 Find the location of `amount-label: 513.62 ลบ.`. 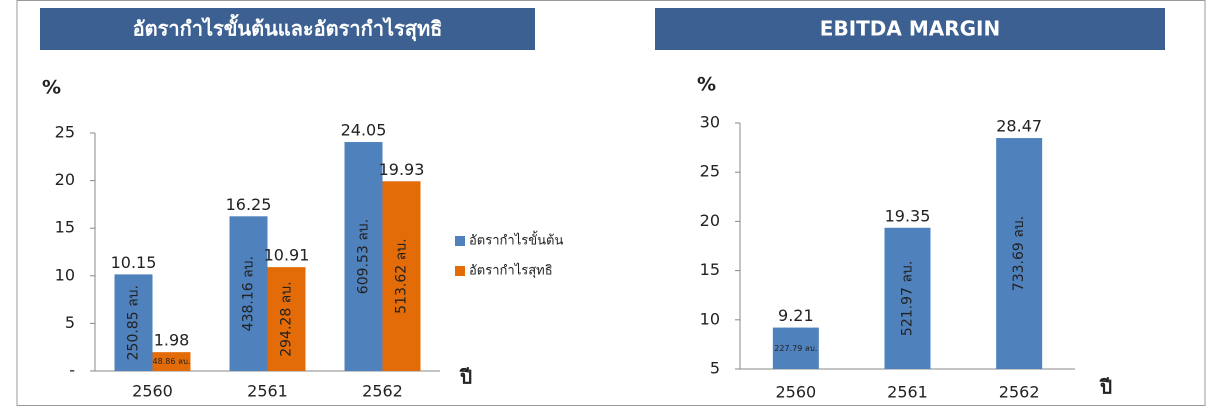

amount-label: 513.62 ลบ. is located at coordinates (402, 275).